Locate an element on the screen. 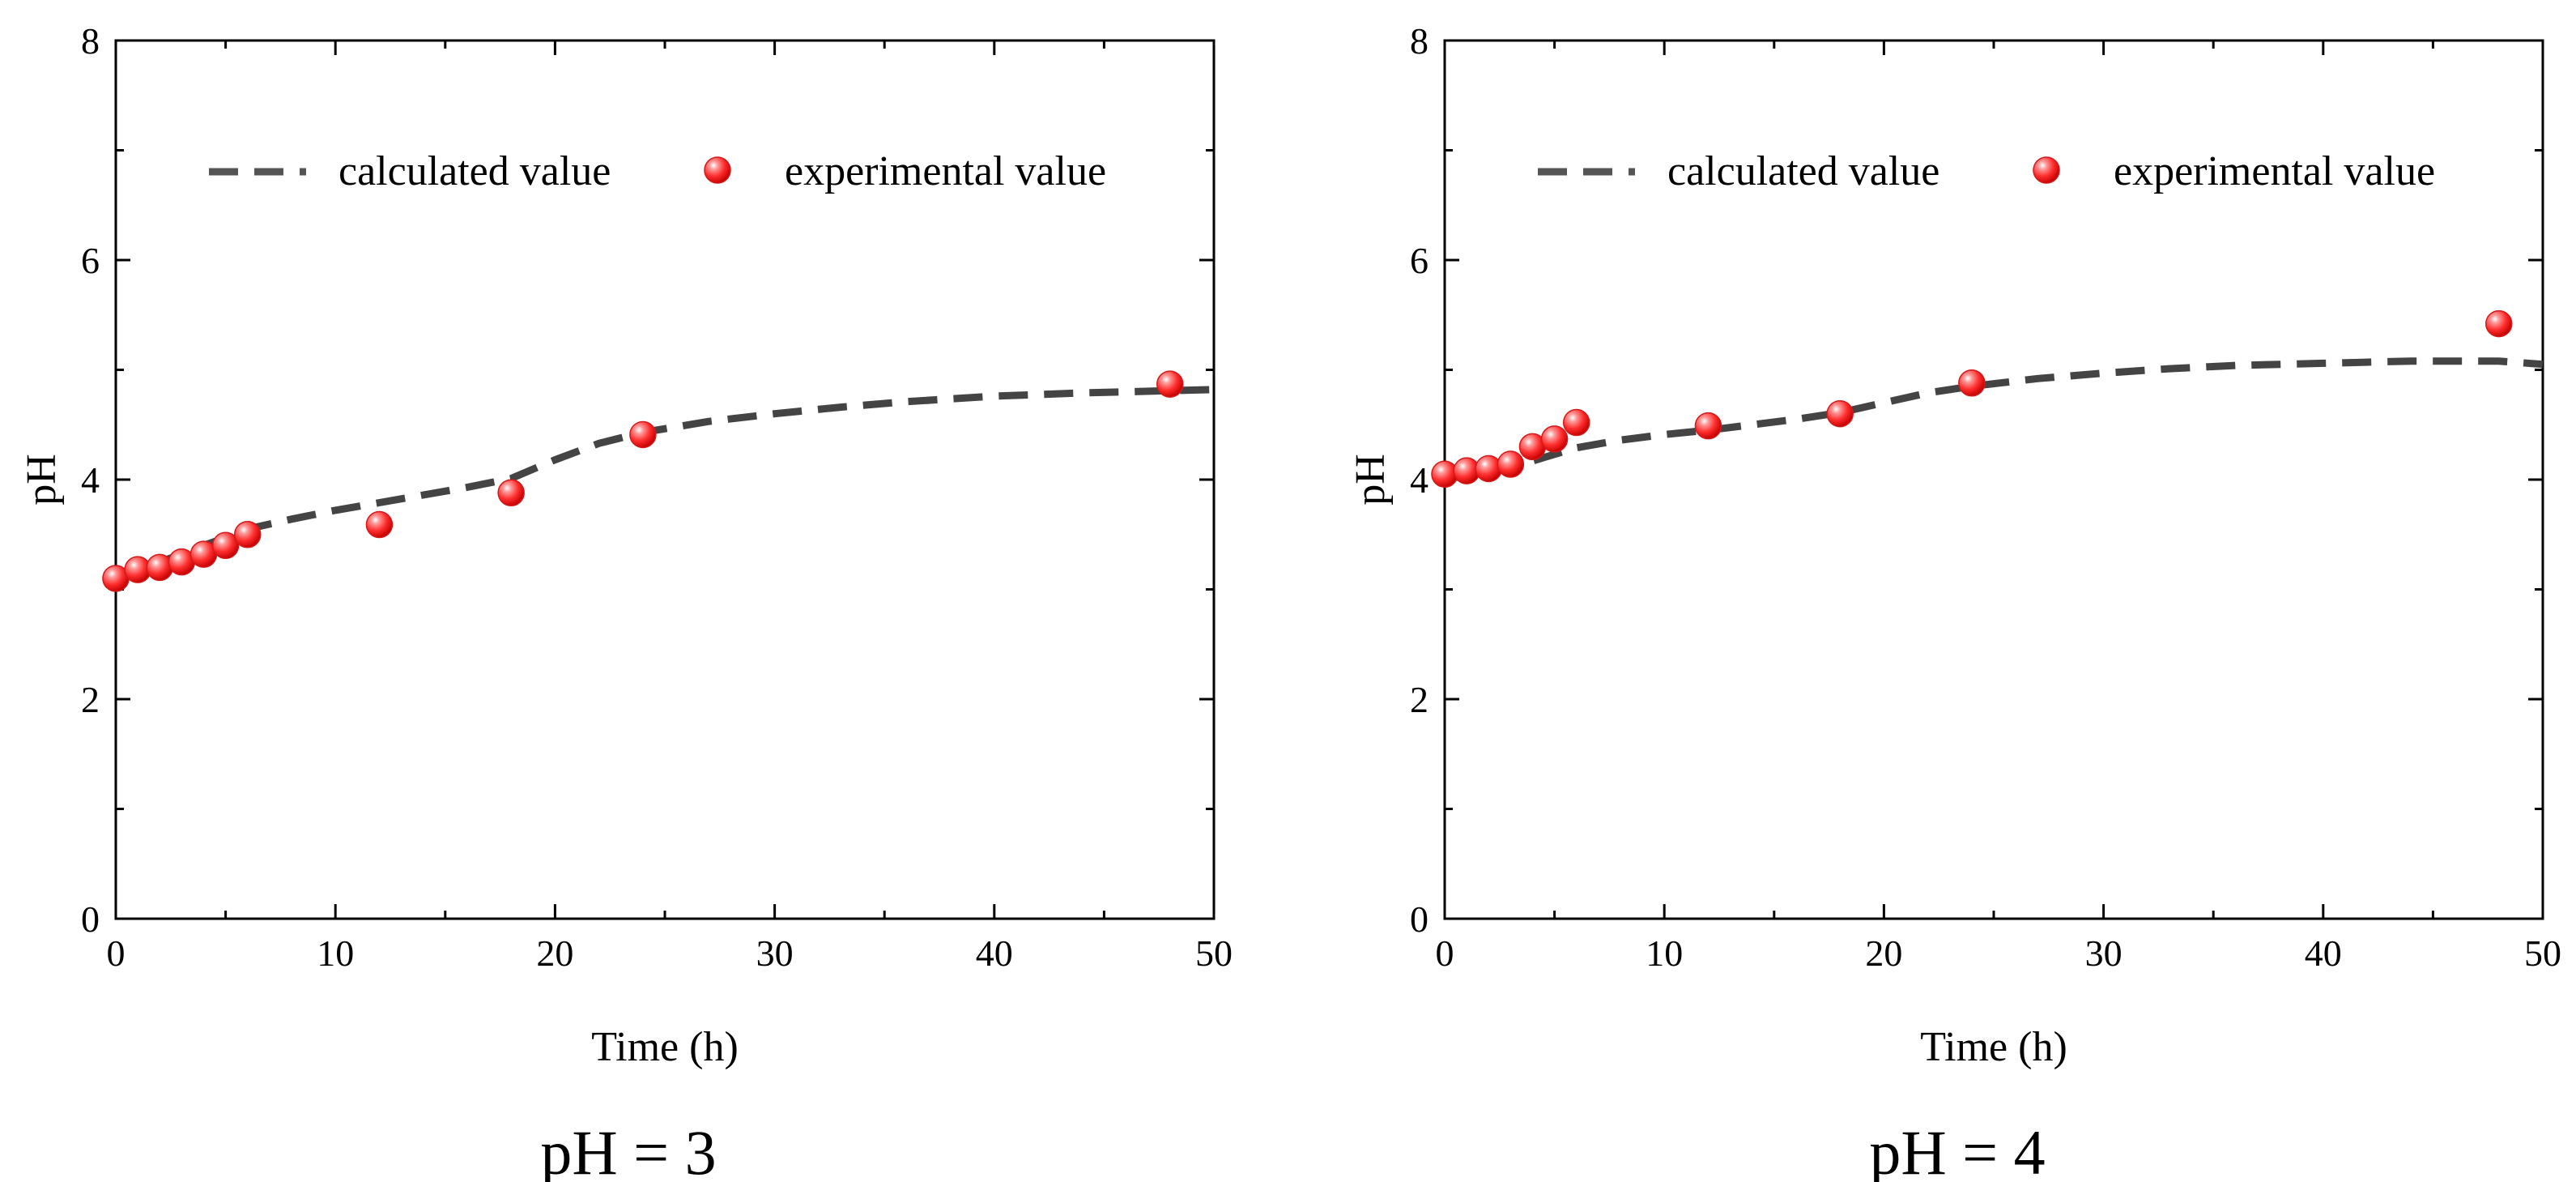 This screenshot has height=1182, width=2576. panel-label: pH = 3 is located at coordinates (628, 1149).